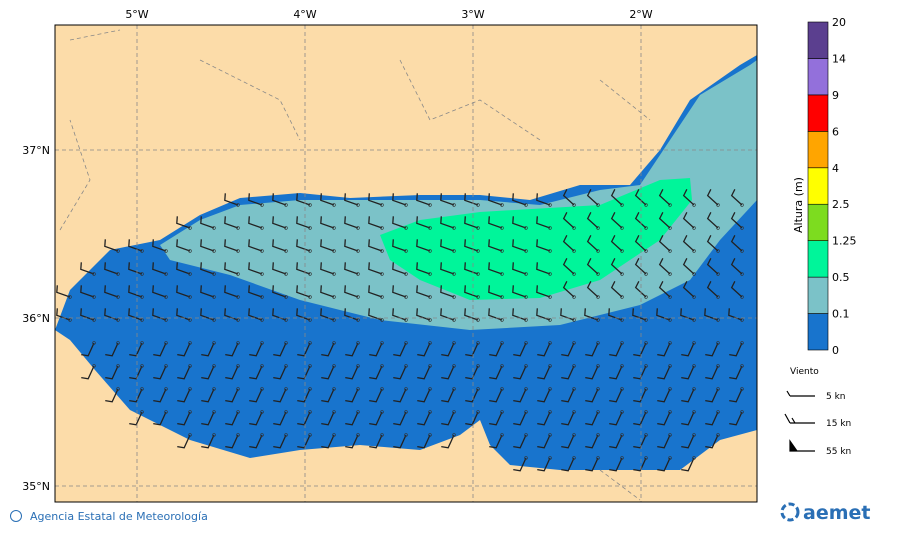 This screenshot has height=537, width=900. I want to click on copyright-icon, so click(16, 516).